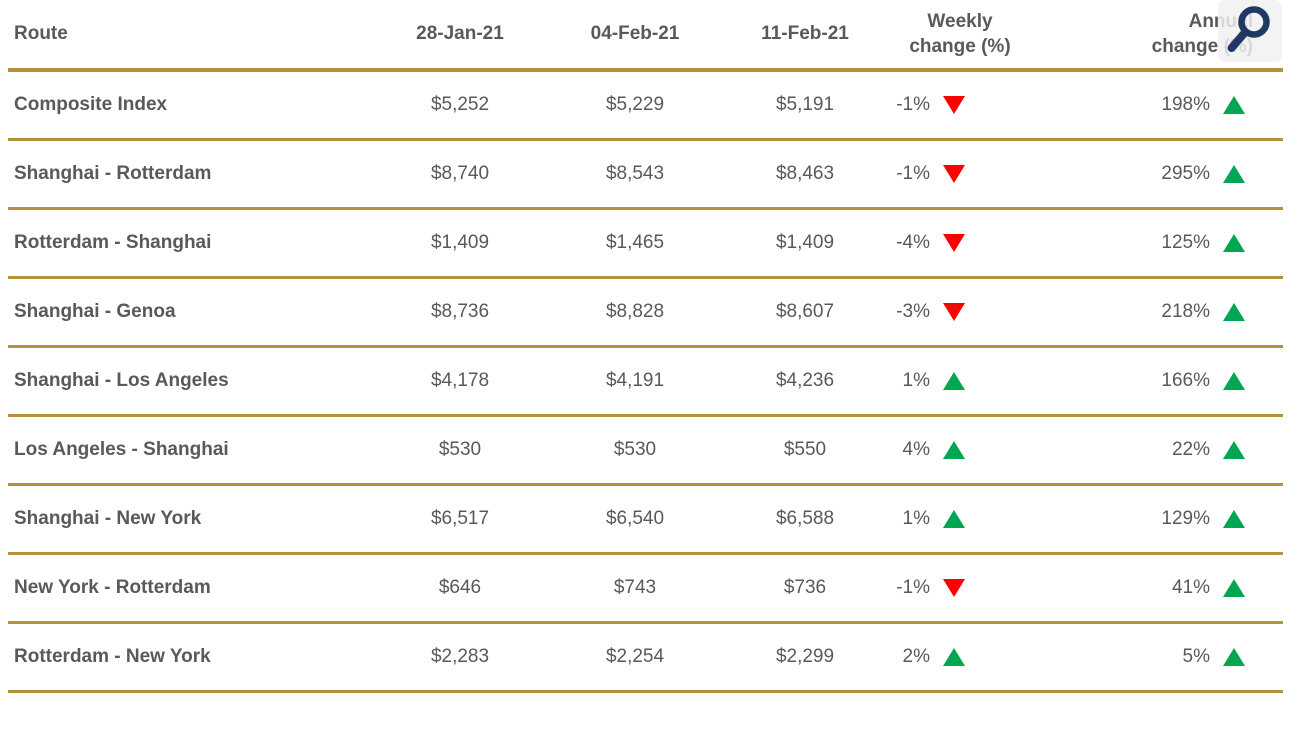  I want to click on route-cell: Composite Index, so click(91, 104).